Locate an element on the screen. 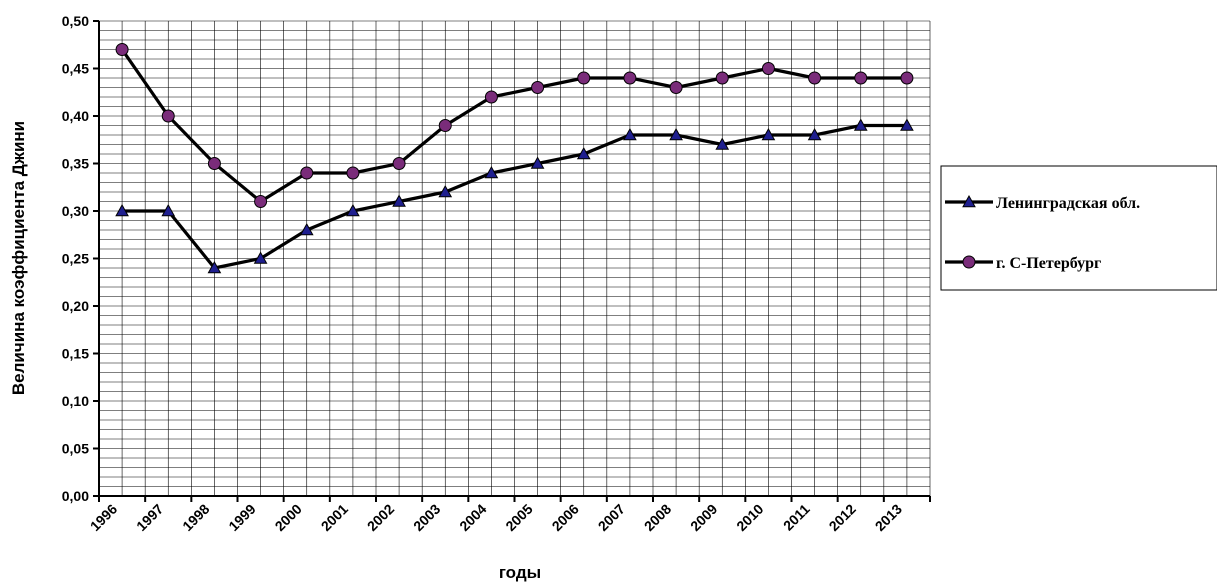 The width and height of the screenshot is (1217, 585). x-tick-label: 2011 is located at coordinates (796, 517).